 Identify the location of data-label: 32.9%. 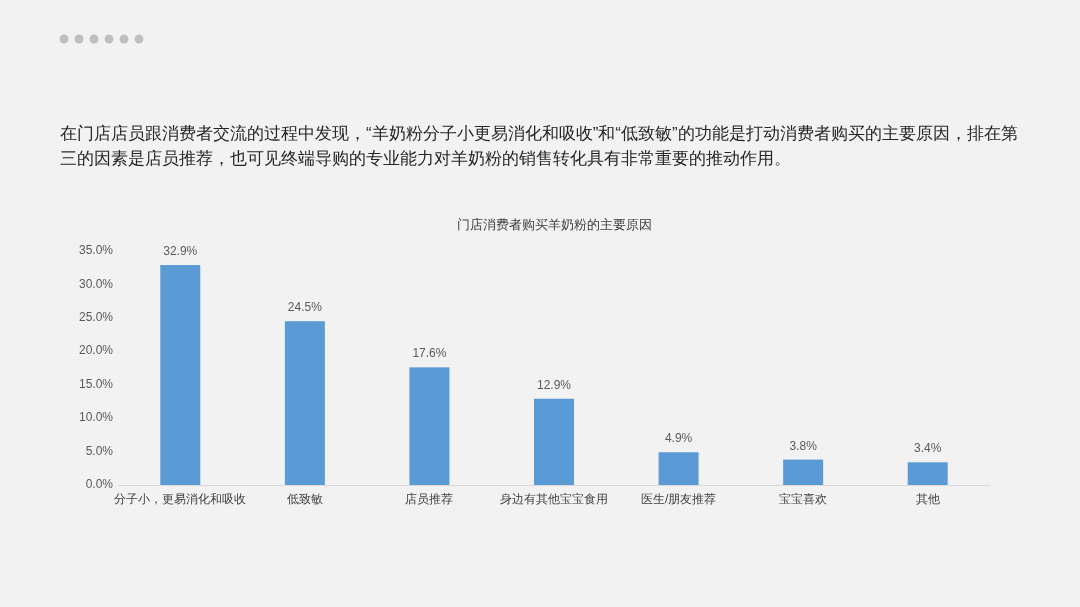
(180, 251).